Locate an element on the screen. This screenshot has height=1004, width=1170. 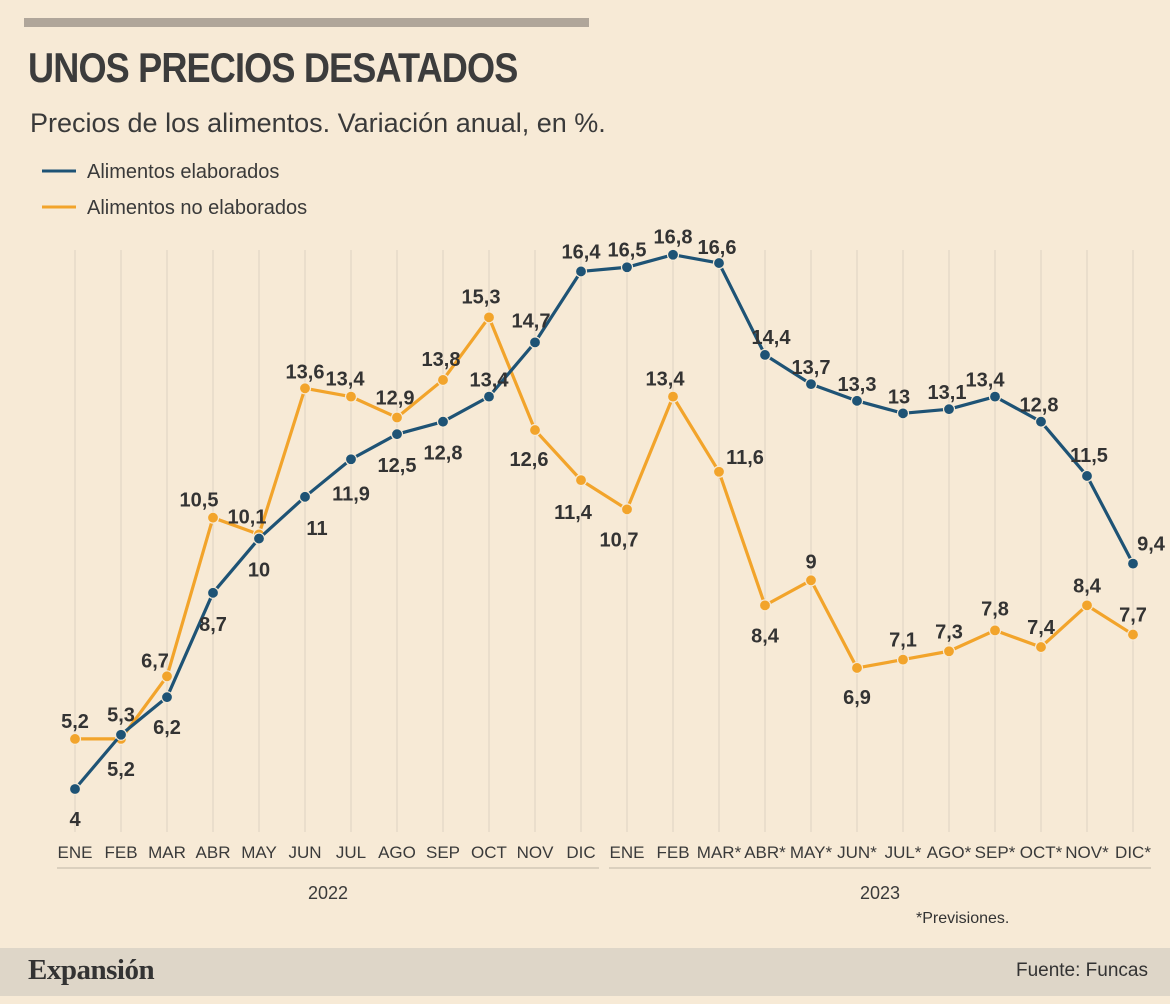
data-label: 10,7 is located at coordinates (619, 540).